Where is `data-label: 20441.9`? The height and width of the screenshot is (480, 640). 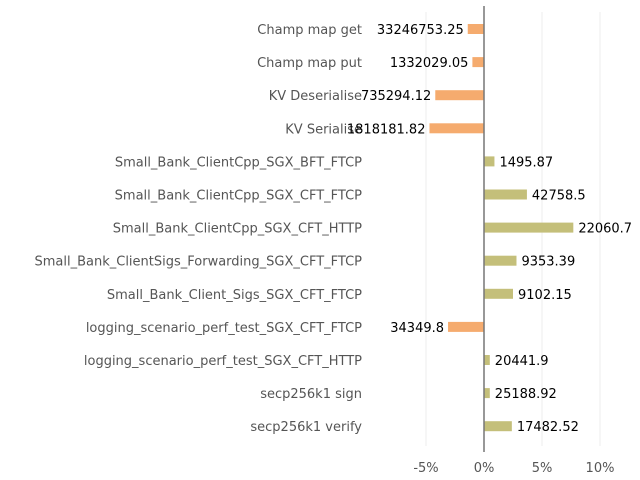
data-label: 20441.9 is located at coordinates (522, 361).